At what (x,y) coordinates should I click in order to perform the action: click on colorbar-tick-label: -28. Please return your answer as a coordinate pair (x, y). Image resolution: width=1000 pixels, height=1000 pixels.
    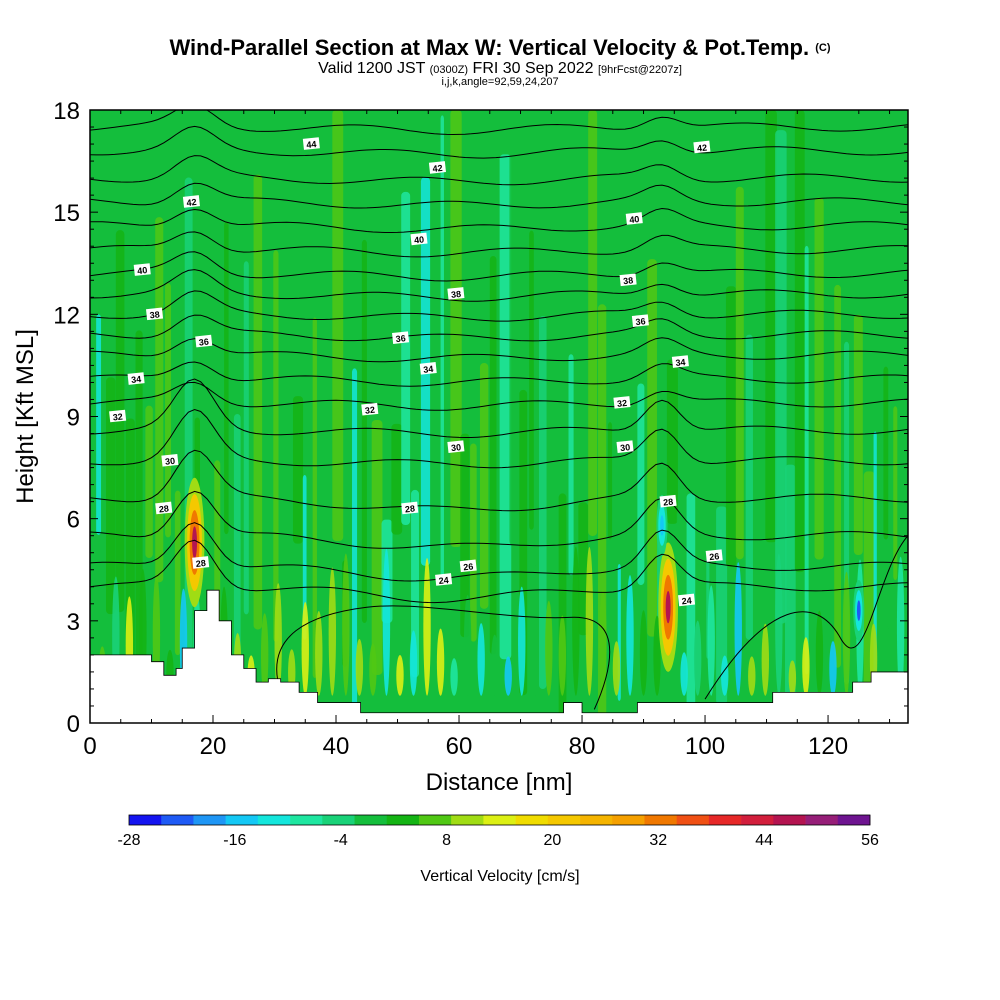
    Looking at the image, I should click on (128, 840).